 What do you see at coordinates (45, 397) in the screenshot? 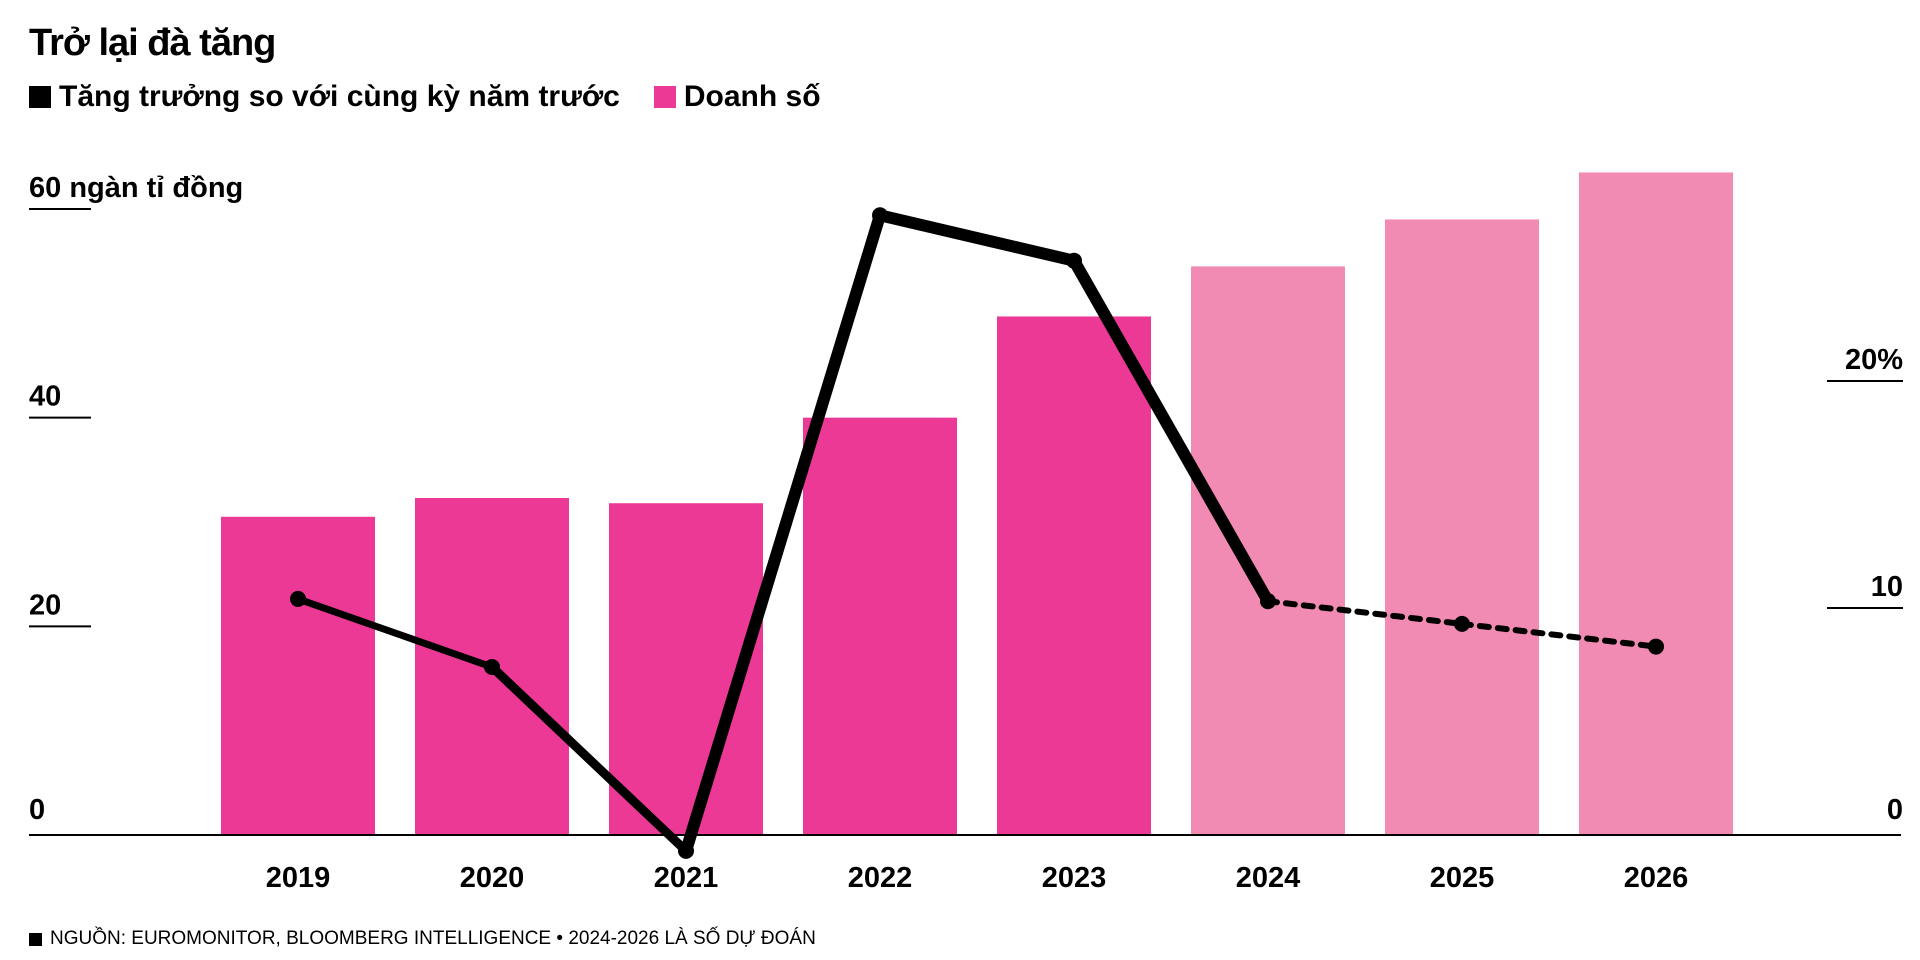
I see `left-tick-label-40: 40` at bounding box center [45, 397].